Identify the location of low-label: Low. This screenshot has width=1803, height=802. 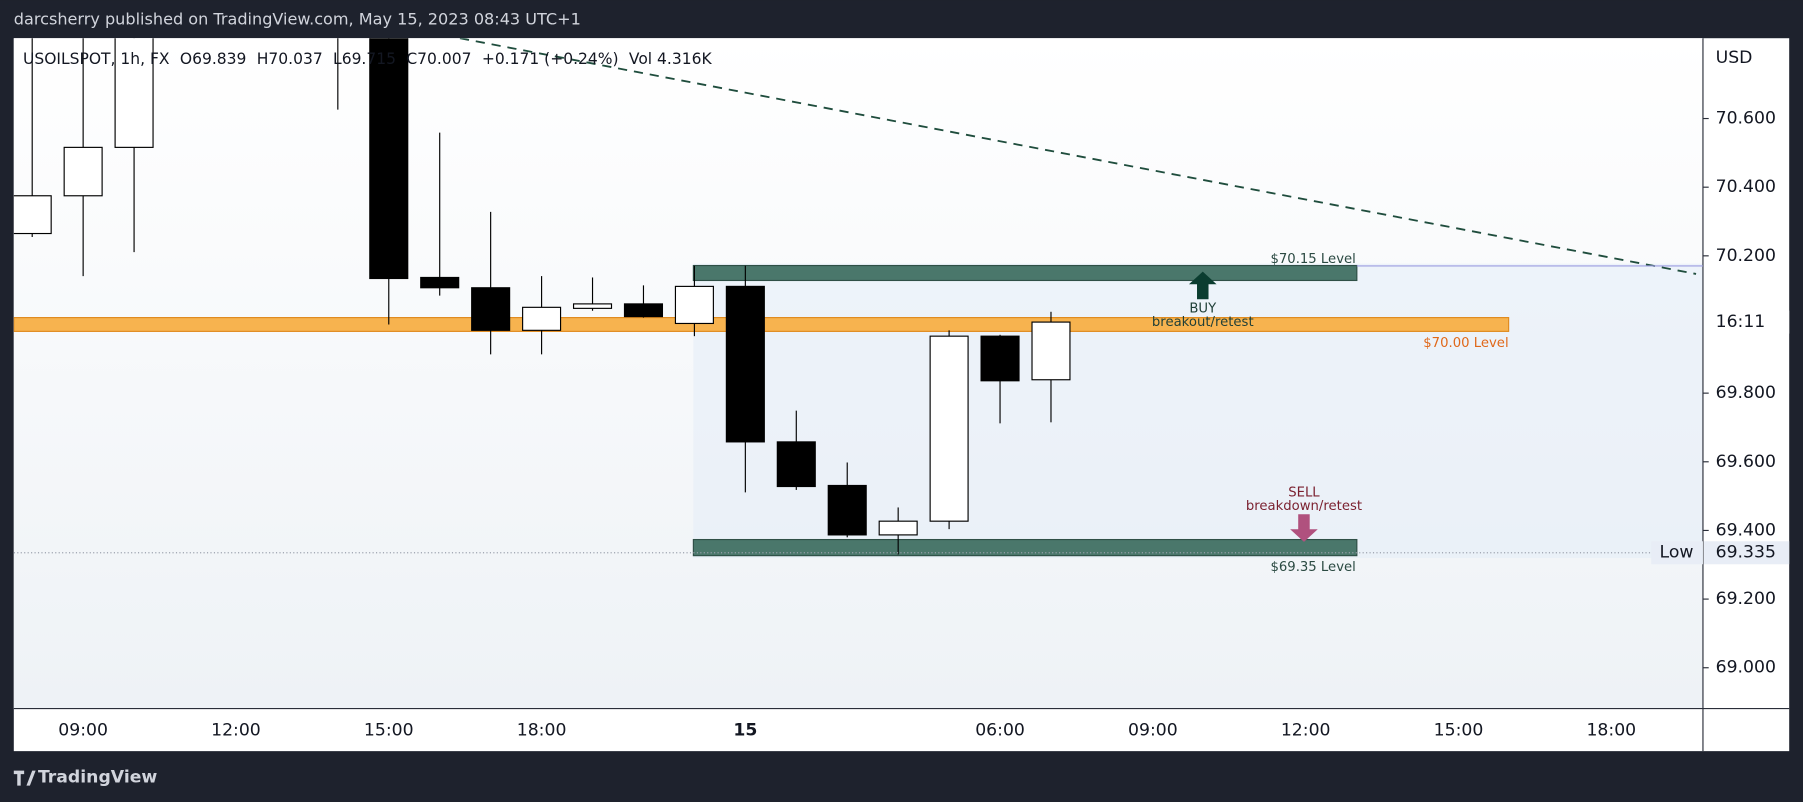
(1677, 553).